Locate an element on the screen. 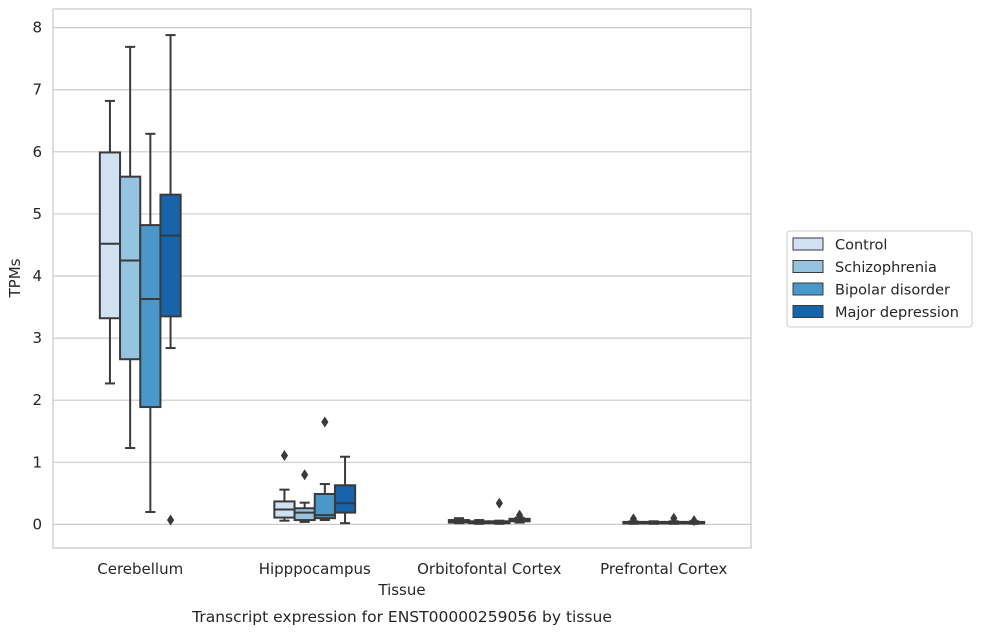 The image size is (983, 634). y-axis-title: TPMs is located at coordinates (15, 278).